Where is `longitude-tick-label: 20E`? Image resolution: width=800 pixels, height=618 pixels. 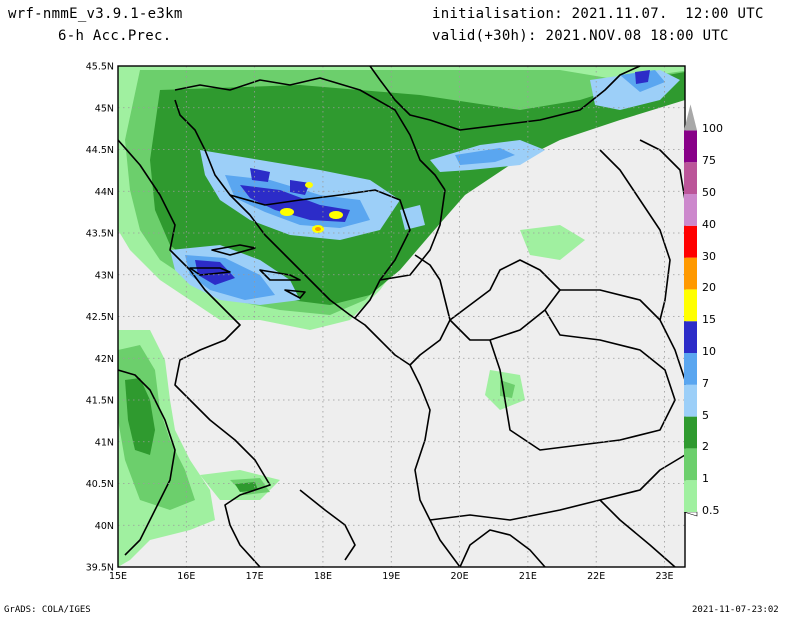
longitude-tick-label: 20E is located at coordinates (460, 576).